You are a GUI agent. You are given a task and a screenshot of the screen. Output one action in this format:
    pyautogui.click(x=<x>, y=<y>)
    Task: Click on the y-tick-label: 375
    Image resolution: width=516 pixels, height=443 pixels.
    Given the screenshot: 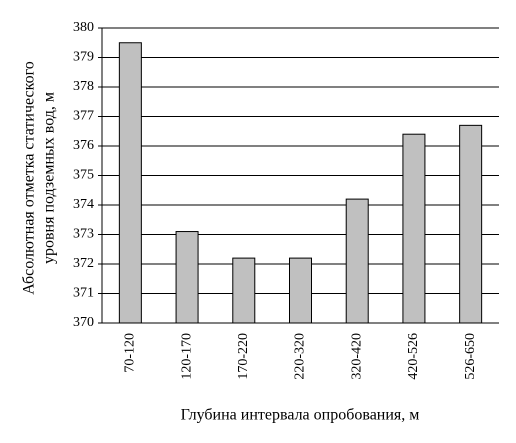 What is the action you would take?
    pyautogui.click(x=83, y=175)
    